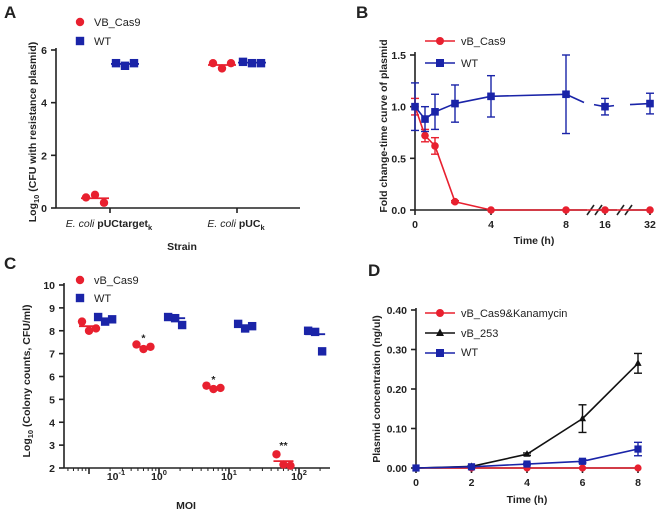 The height and width of the screenshot is (514, 661). Describe the element at coordinates (299, 475) in the screenshot. I see `panel-c-x-tick-3: 10²` at that location.